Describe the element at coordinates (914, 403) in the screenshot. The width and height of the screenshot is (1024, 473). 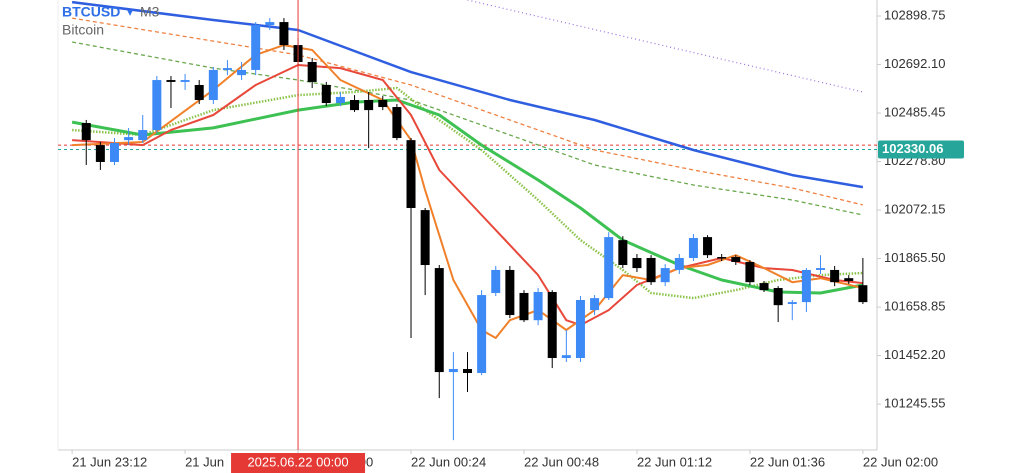
I see `y-tick-label: 101245.55` at that location.